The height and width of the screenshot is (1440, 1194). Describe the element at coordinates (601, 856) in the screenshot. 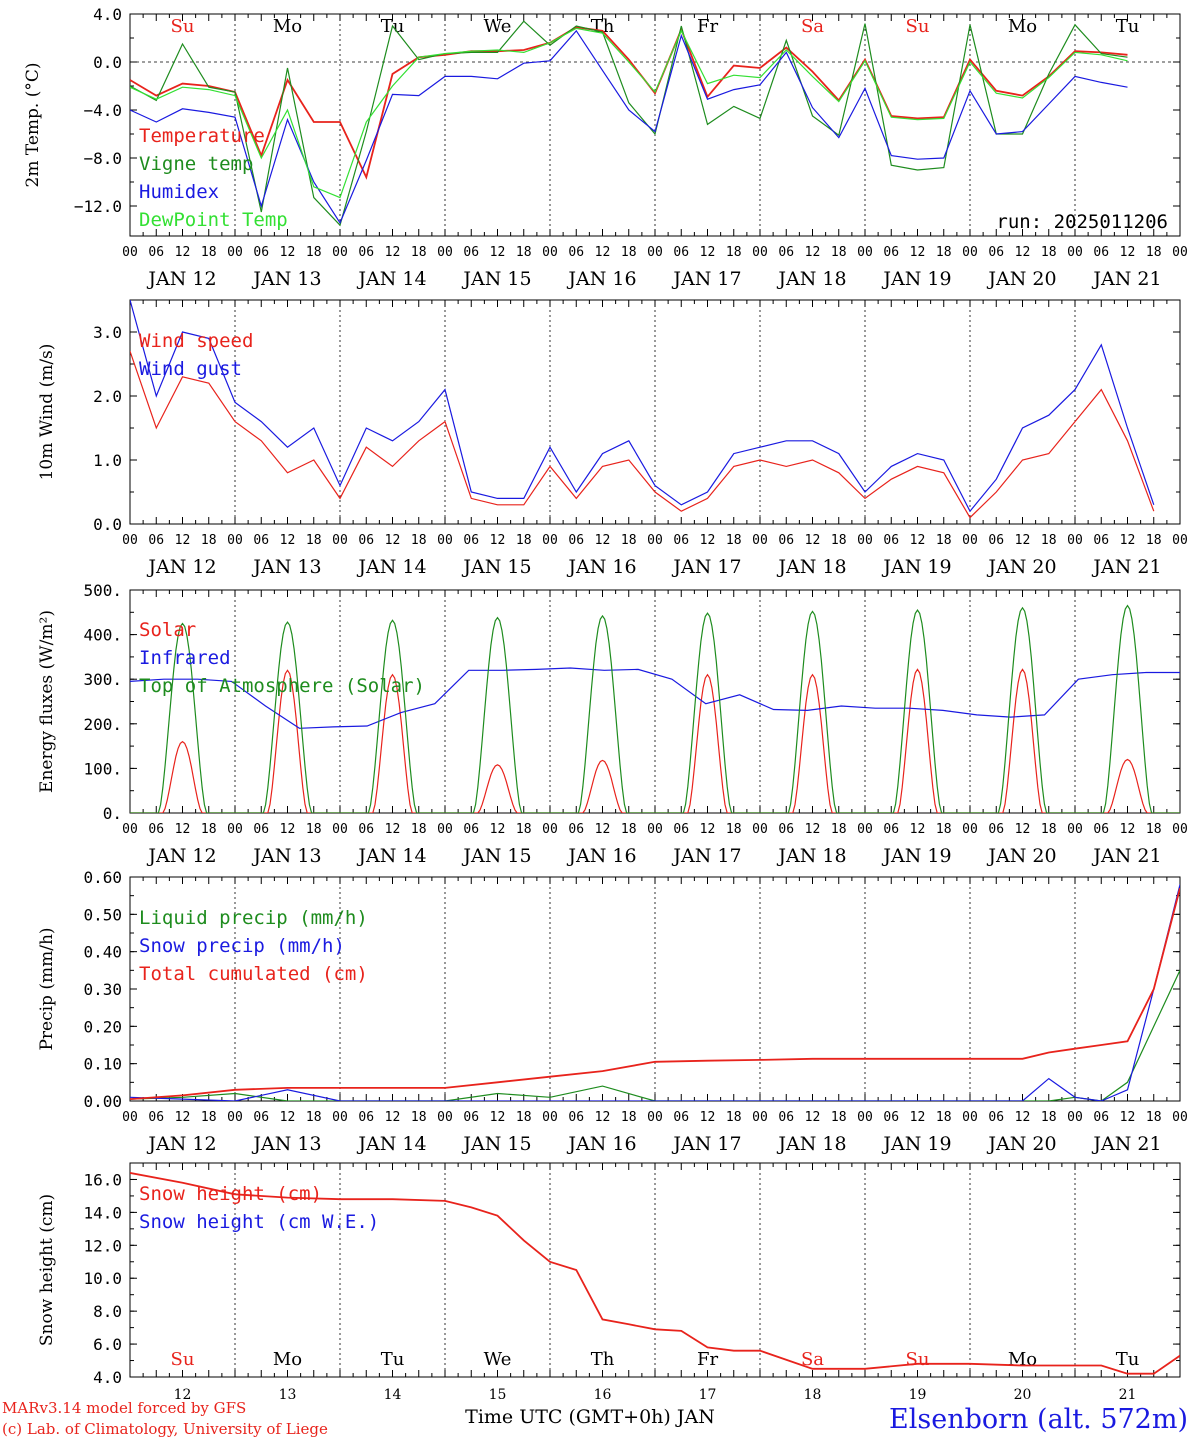

I see `day-label: JAN 16` at that location.